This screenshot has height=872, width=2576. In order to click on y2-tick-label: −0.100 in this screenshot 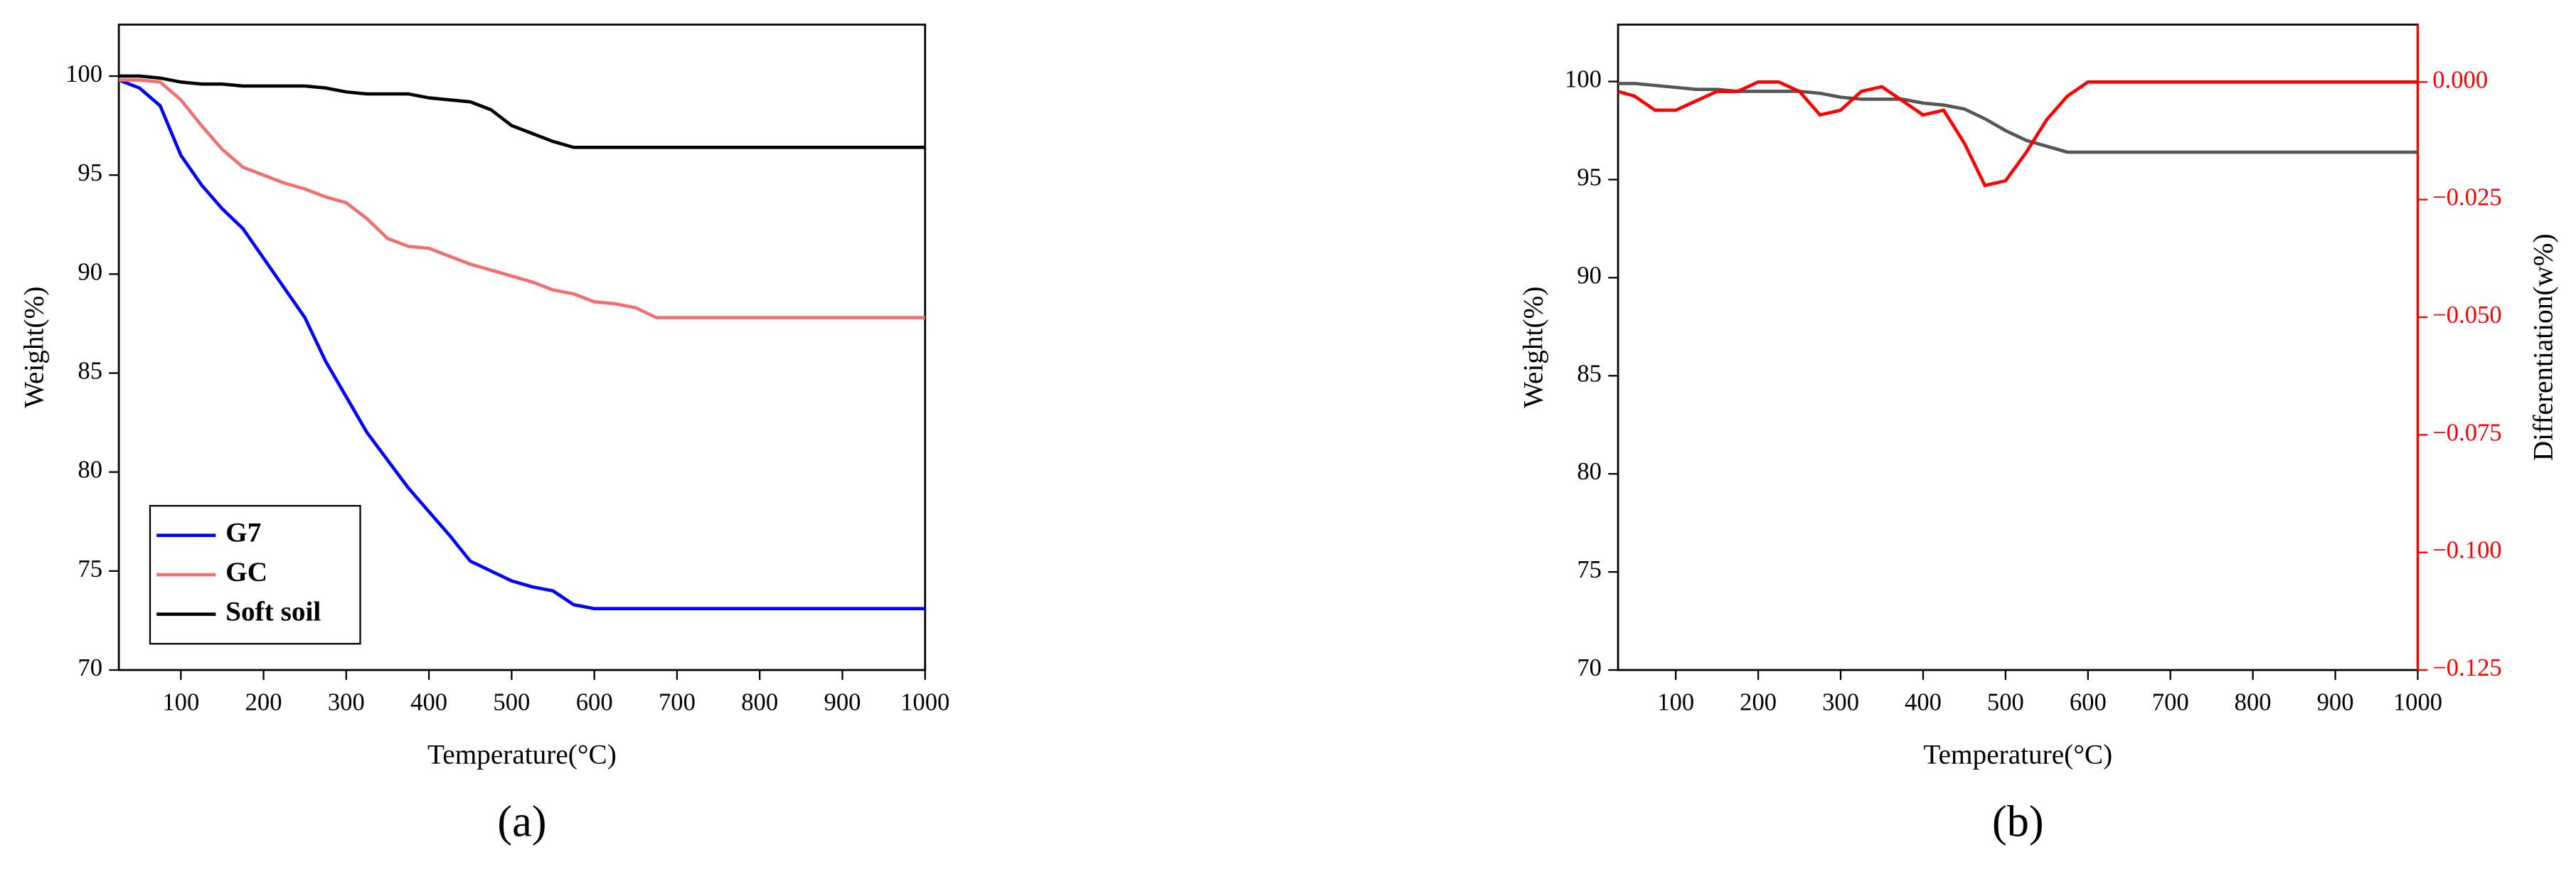, I will do `click(2466, 550)`.